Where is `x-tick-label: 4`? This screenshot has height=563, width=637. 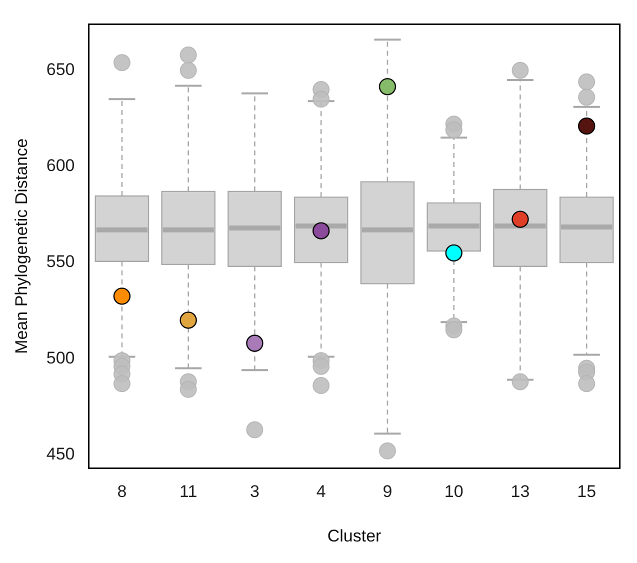
x-tick-label: 4 is located at coordinates (321, 492).